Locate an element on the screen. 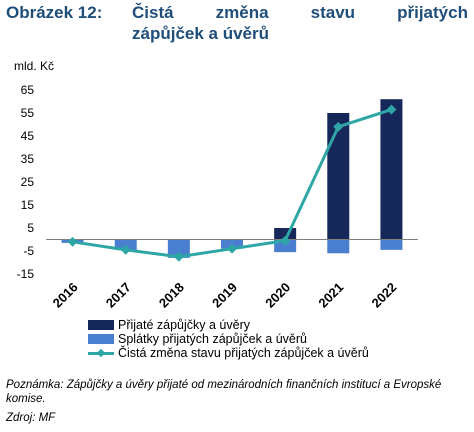 Image resolution: width=474 pixels, height=432 pixels. title-line-1: Čistá změna stavu přijatých is located at coordinates (300, 12).